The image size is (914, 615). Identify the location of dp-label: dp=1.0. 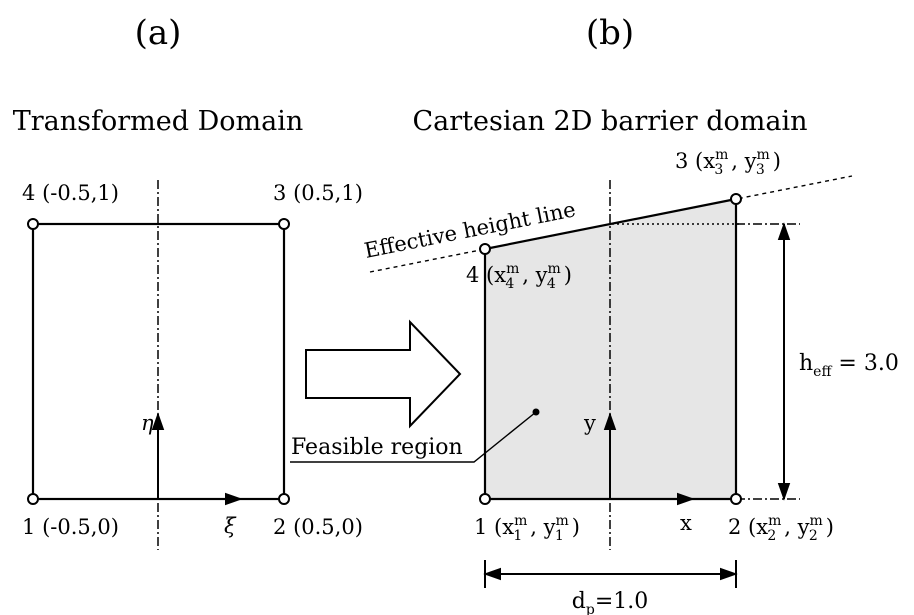
(610, 602).